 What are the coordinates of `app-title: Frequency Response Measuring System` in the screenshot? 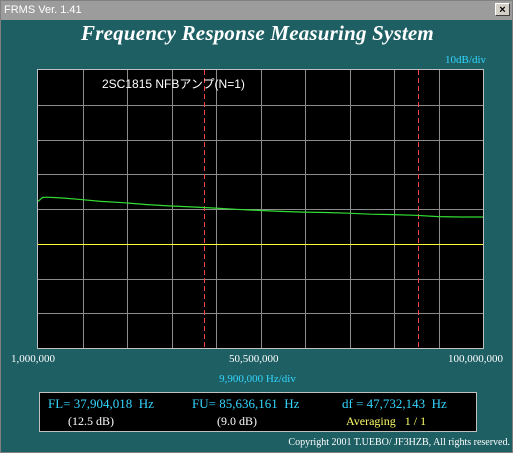 It's located at (257, 33).